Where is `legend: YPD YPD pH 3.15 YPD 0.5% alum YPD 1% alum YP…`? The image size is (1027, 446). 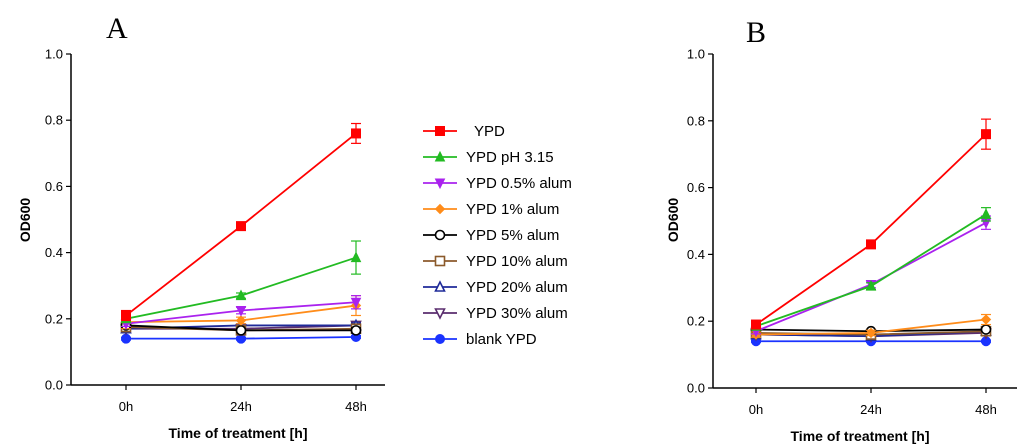
legend: YPD YPD pH 3.15 YPD 0.5% alum YPD 1% alum YP… is located at coordinates (497, 235).